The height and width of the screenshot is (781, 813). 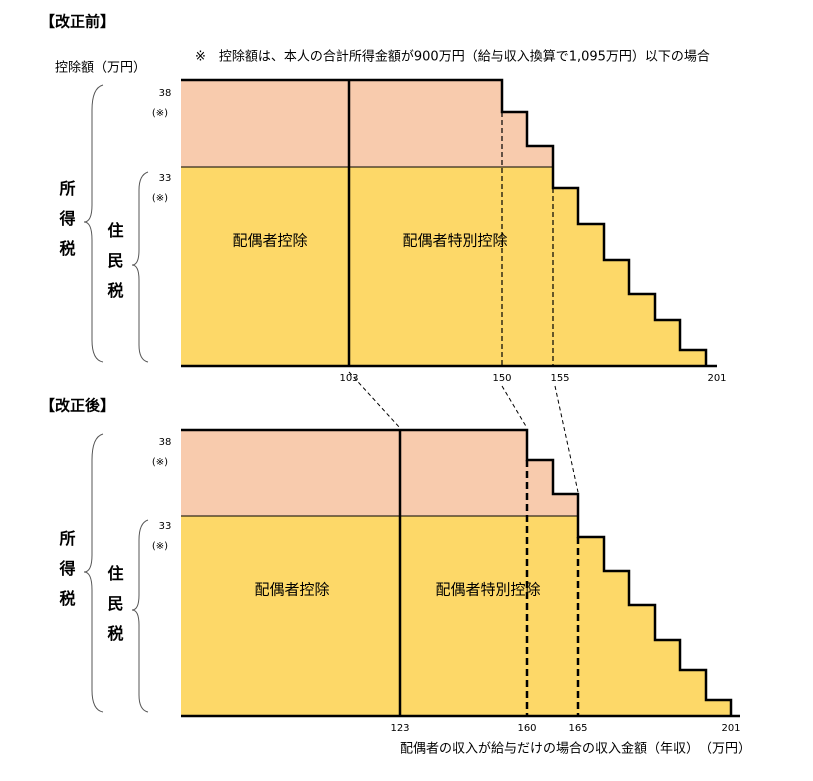 I want to click on title: 【改正前】, so click(x=77, y=22).